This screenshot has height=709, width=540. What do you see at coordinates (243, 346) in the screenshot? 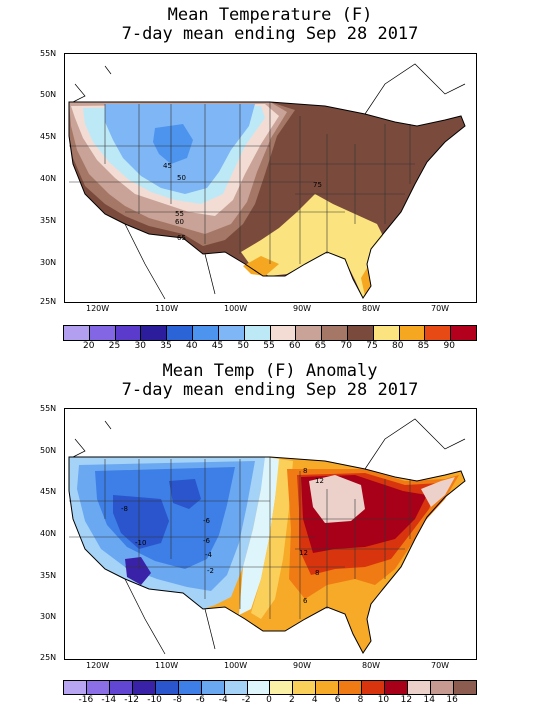
I see `temperature-colorbar-label: 50` at bounding box center [243, 346].